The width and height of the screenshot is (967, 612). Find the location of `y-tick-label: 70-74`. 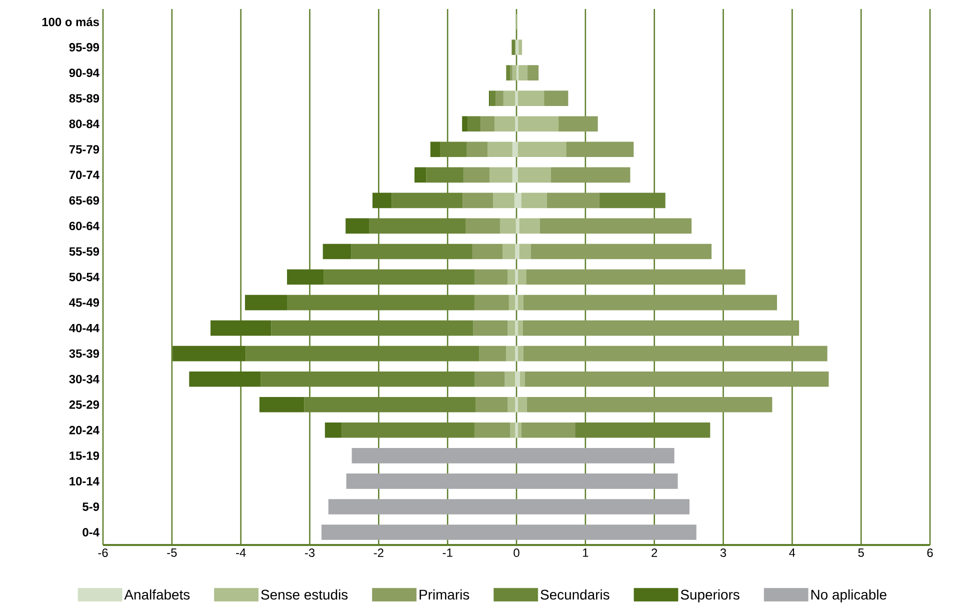

y-tick-label: 70-74 is located at coordinates (84, 175).